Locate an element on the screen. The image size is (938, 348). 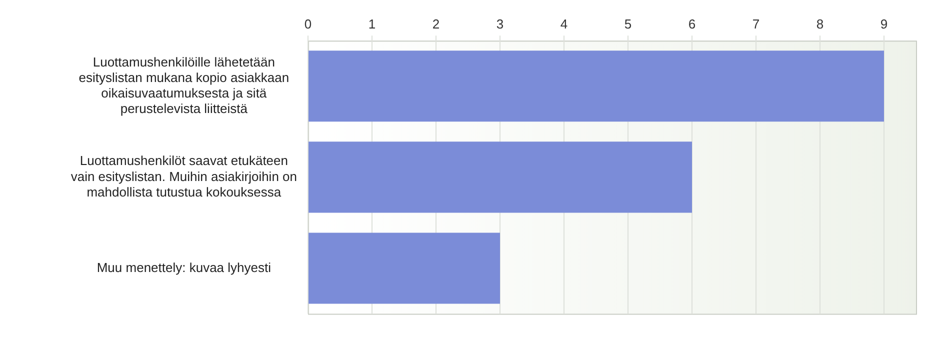
x-tick-label: 1 is located at coordinates (372, 24).